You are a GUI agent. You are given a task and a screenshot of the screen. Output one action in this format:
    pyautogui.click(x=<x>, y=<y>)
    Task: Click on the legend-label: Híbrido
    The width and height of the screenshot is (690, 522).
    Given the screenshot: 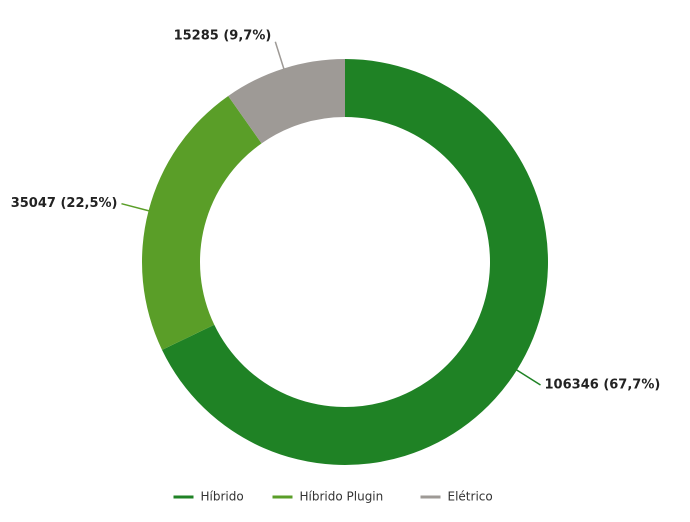 What is the action you would take?
    pyautogui.click(x=222, y=497)
    